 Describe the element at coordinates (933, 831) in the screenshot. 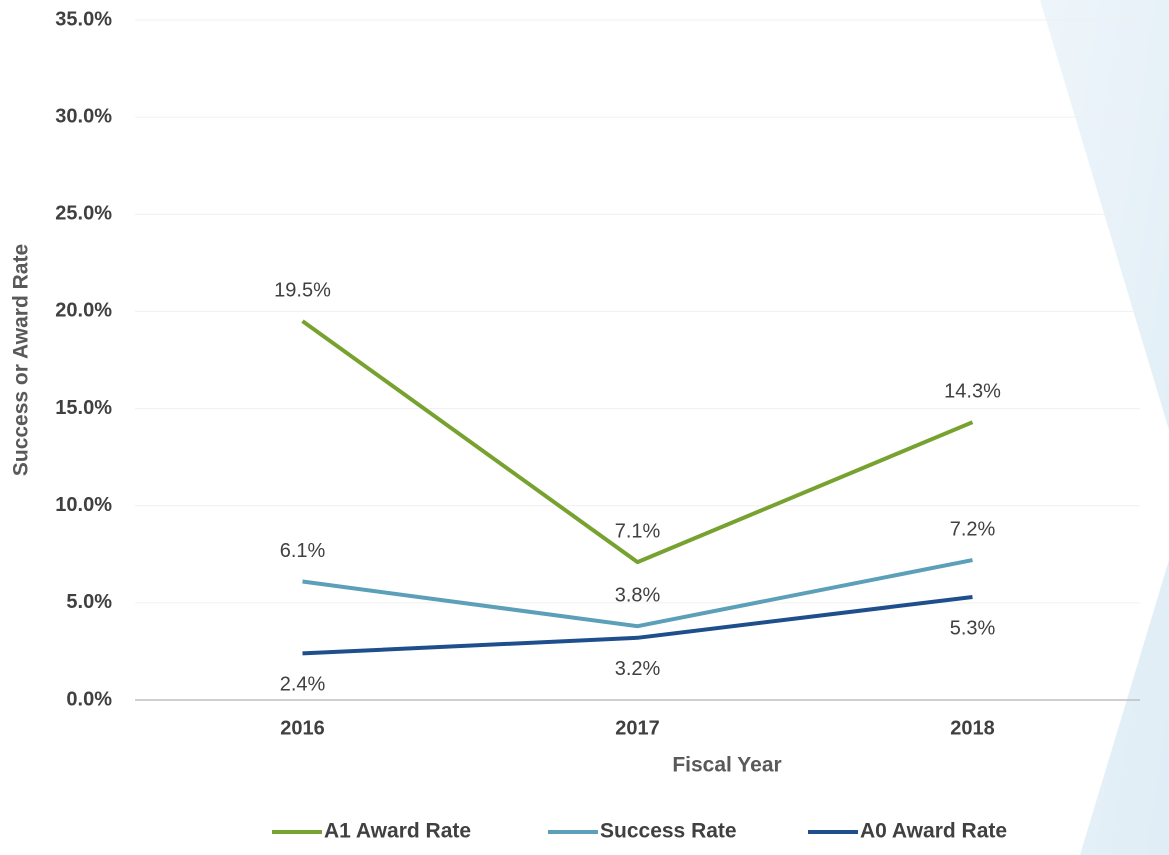

I see `legend-label: A0 Award Rate` at that location.